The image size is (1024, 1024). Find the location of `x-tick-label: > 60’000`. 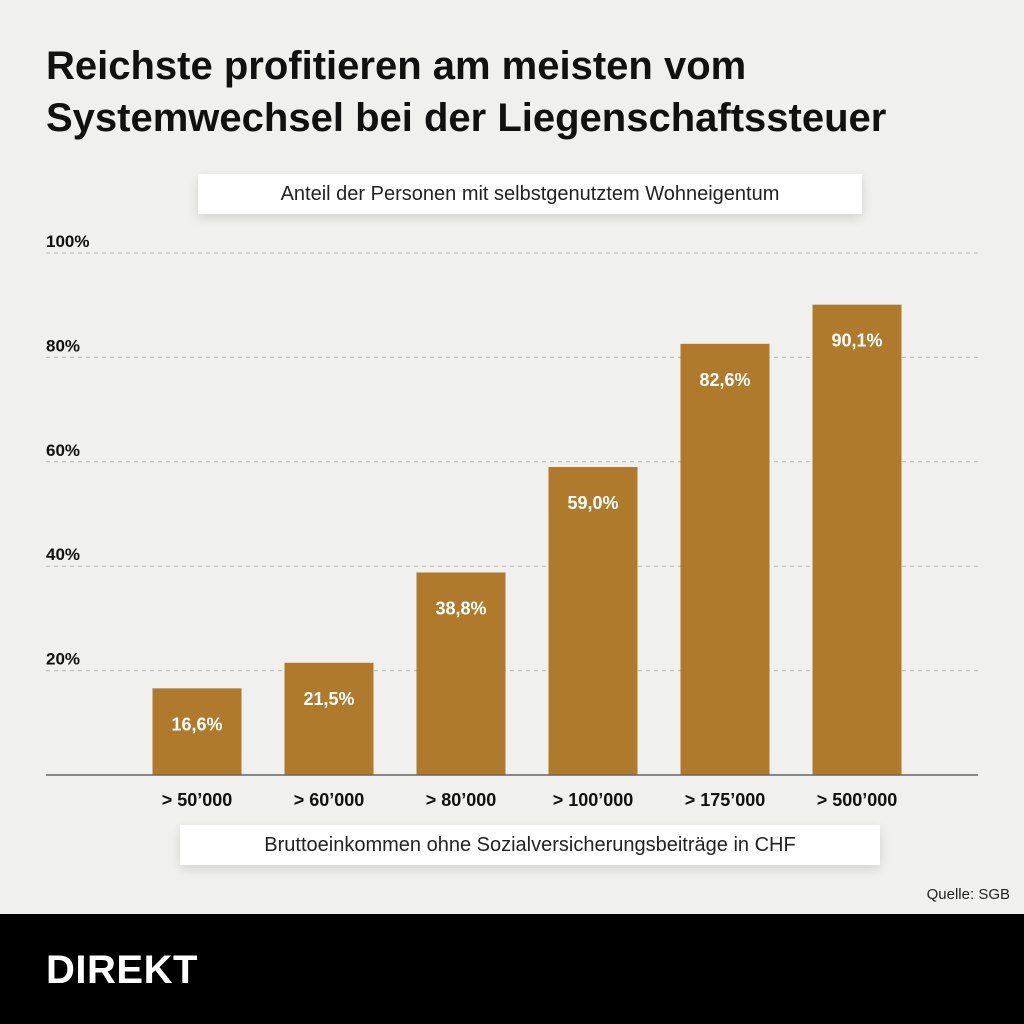

x-tick-label: > 60’000 is located at coordinates (329, 800).